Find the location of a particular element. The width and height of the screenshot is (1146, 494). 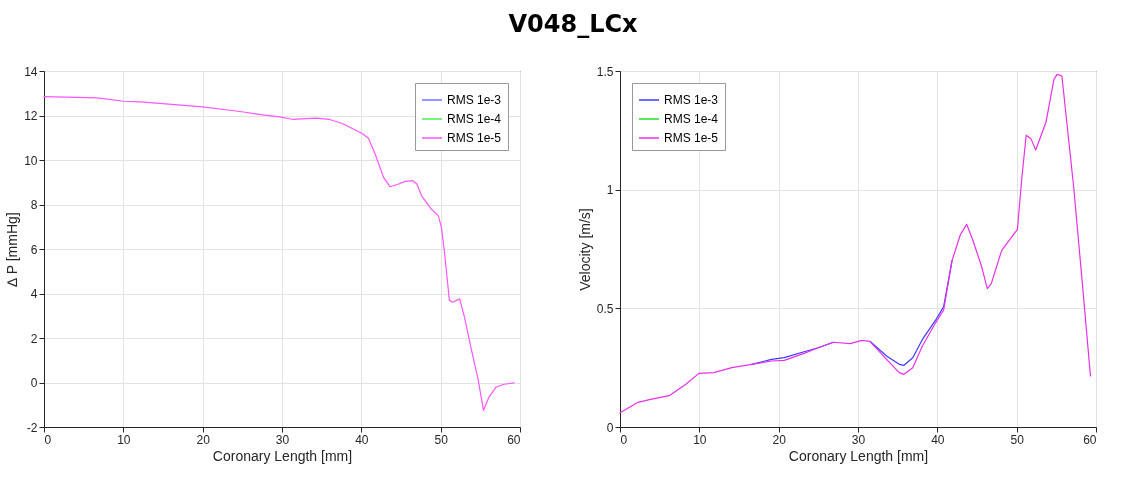

y-tick-label: 14 is located at coordinates (31, 71).